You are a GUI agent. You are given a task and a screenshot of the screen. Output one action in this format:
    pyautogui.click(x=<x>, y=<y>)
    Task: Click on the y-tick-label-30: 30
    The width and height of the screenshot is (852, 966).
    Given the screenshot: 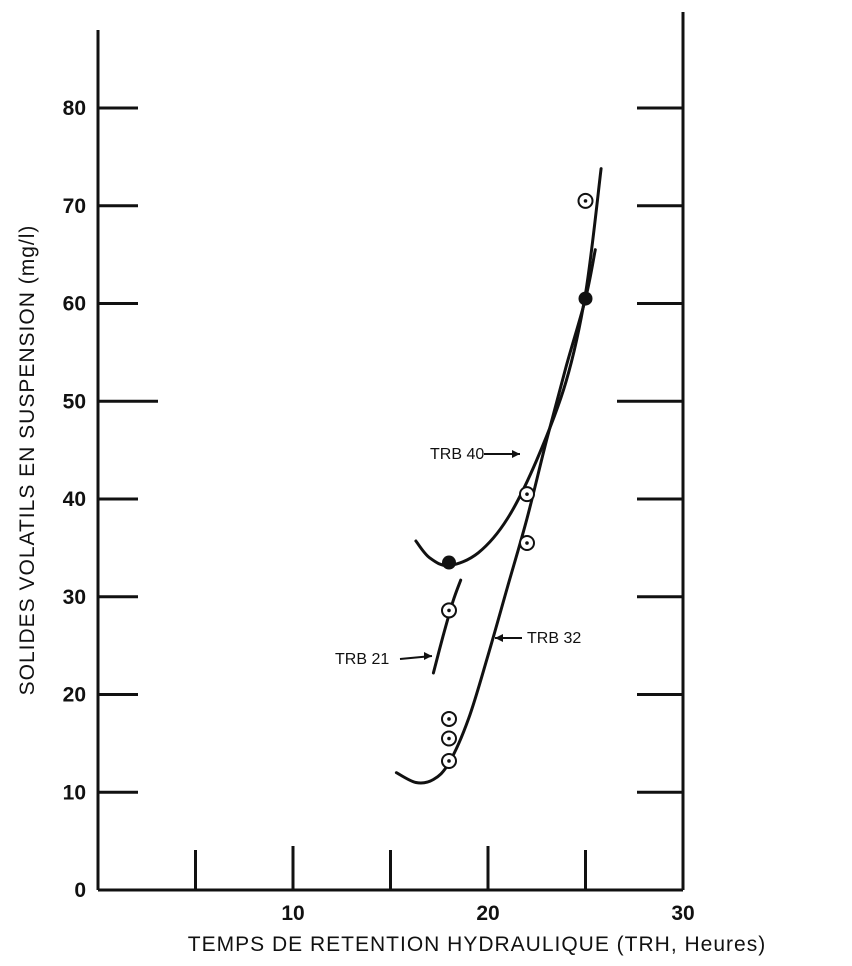 What is the action you would take?
    pyautogui.click(x=74, y=597)
    